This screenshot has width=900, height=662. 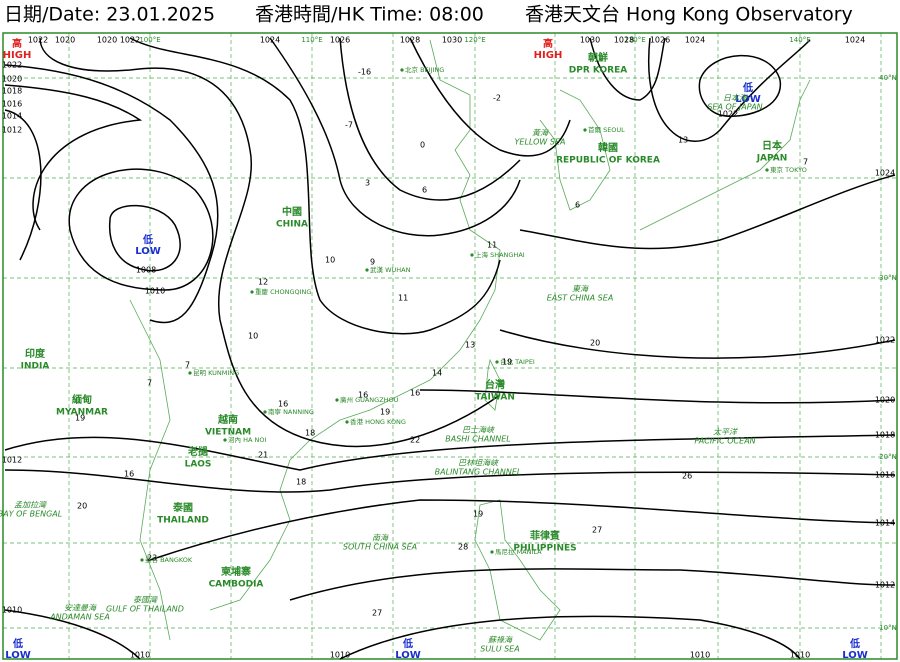 What do you see at coordinates (236, 585) in the screenshot?
I see `country-en: CAMBODIA` at bounding box center [236, 585].